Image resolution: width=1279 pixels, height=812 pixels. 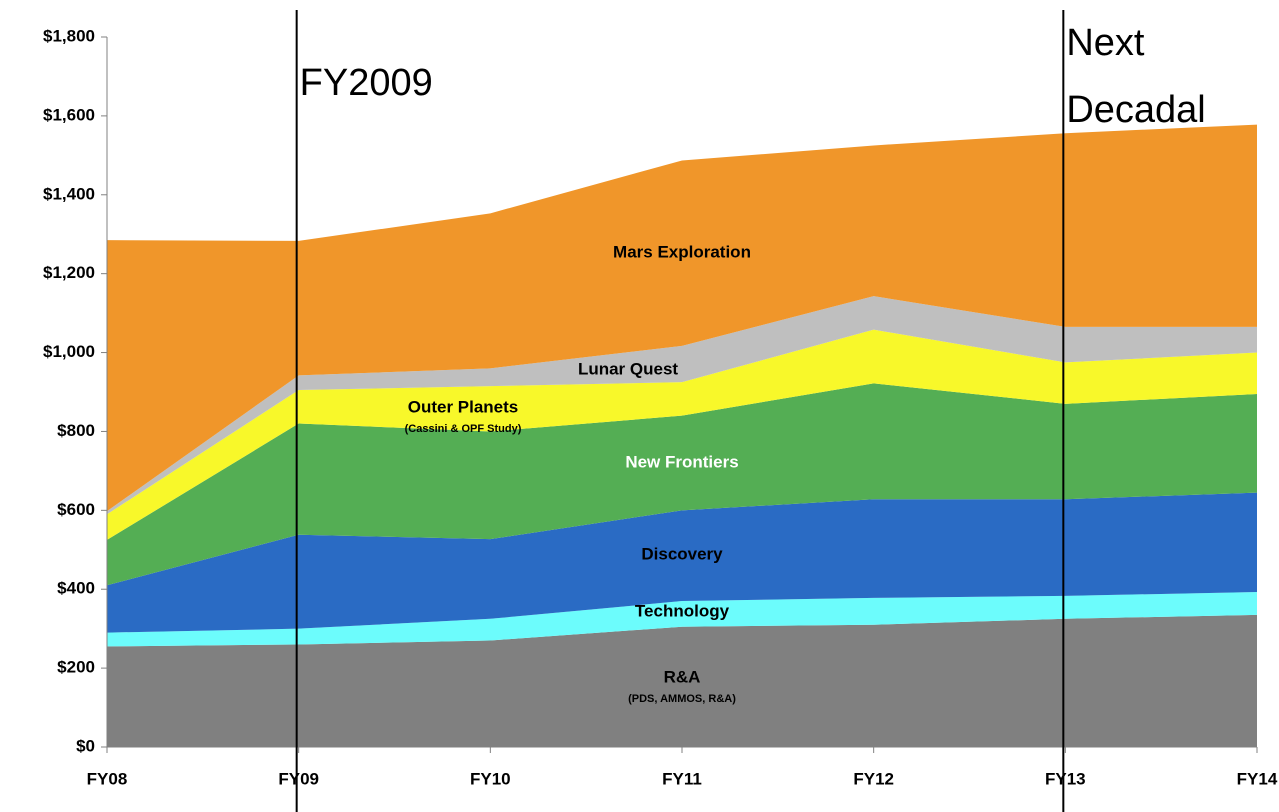 What do you see at coordinates (681, 461) in the screenshot?
I see `series-label: New Frontiers` at bounding box center [681, 461].